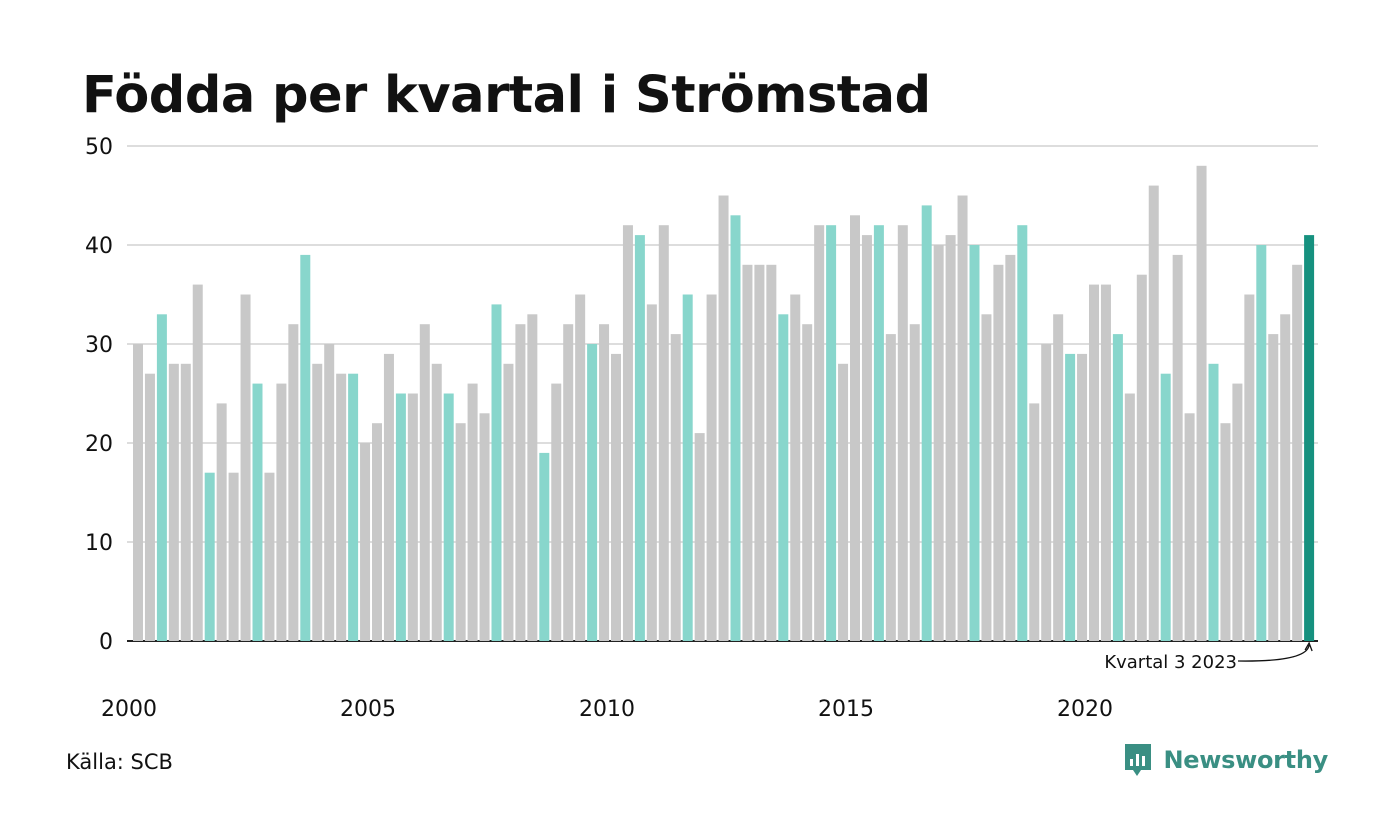 Image resolution: width=1400 pixels, height=840 pixels. I want to click on annotation-arrowhead, so click(1308, 646).